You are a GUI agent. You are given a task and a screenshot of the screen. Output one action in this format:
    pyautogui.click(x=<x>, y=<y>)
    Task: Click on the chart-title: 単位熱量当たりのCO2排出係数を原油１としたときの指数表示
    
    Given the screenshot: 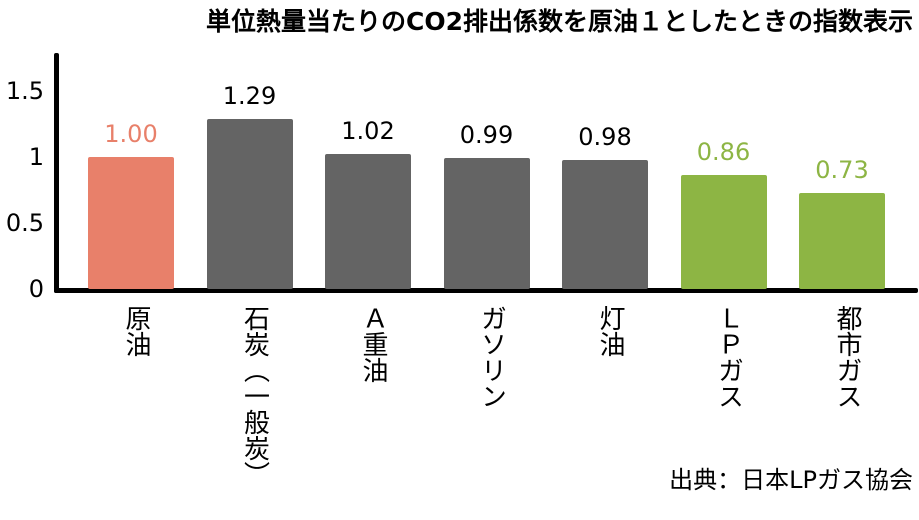 What is the action you would take?
    pyautogui.click(x=559, y=21)
    